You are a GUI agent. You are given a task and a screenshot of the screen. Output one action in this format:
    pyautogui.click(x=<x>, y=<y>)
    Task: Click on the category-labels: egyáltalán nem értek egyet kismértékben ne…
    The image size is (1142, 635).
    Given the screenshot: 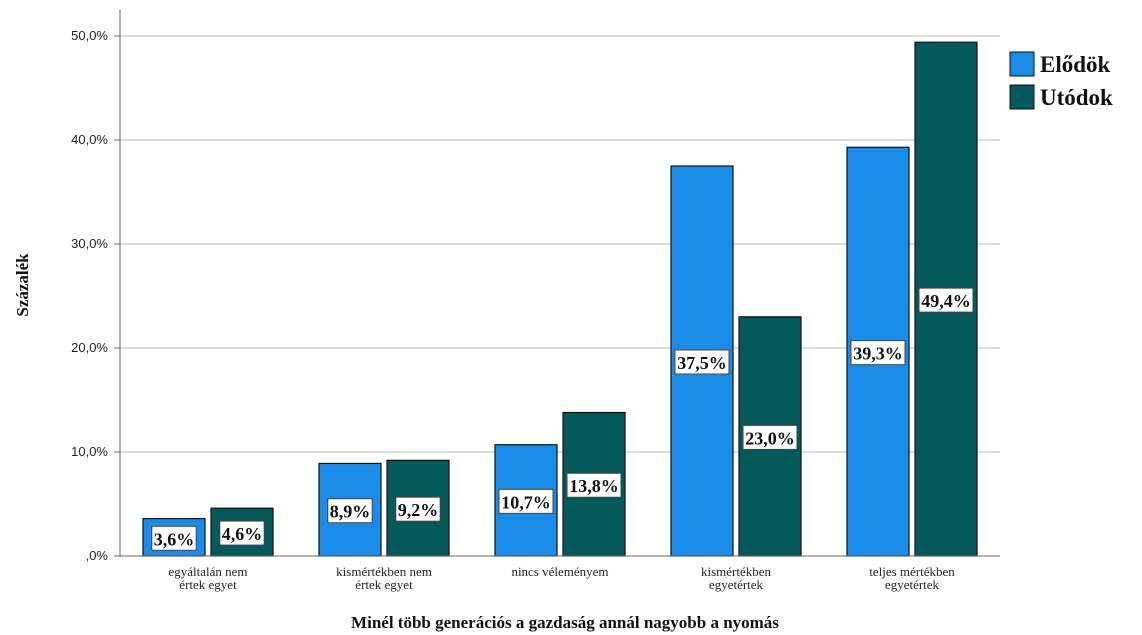 What is the action you would take?
    pyautogui.click(x=561, y=578)
    